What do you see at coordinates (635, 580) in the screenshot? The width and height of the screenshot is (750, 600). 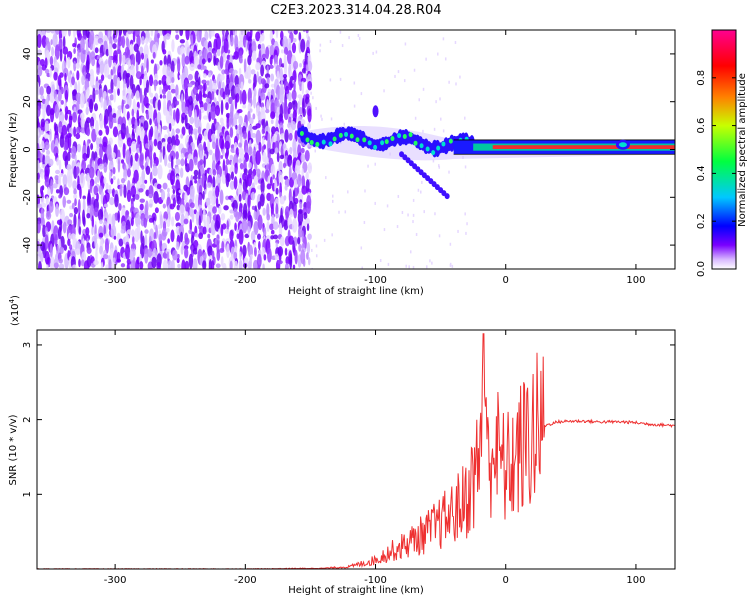 I see `snr-x-tick-label: 100` at bounding box center [635, 580].